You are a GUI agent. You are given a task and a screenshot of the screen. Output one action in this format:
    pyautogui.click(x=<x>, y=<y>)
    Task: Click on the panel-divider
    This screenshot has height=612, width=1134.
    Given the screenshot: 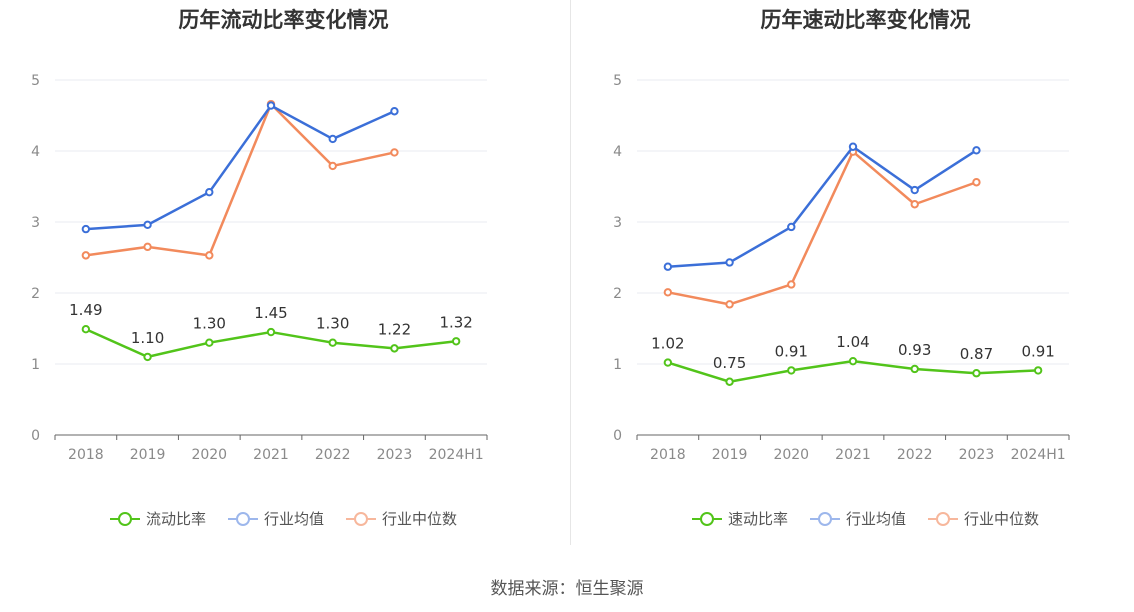 What is the action you would take?
    pyautogui.click(x=570, y=272)
    